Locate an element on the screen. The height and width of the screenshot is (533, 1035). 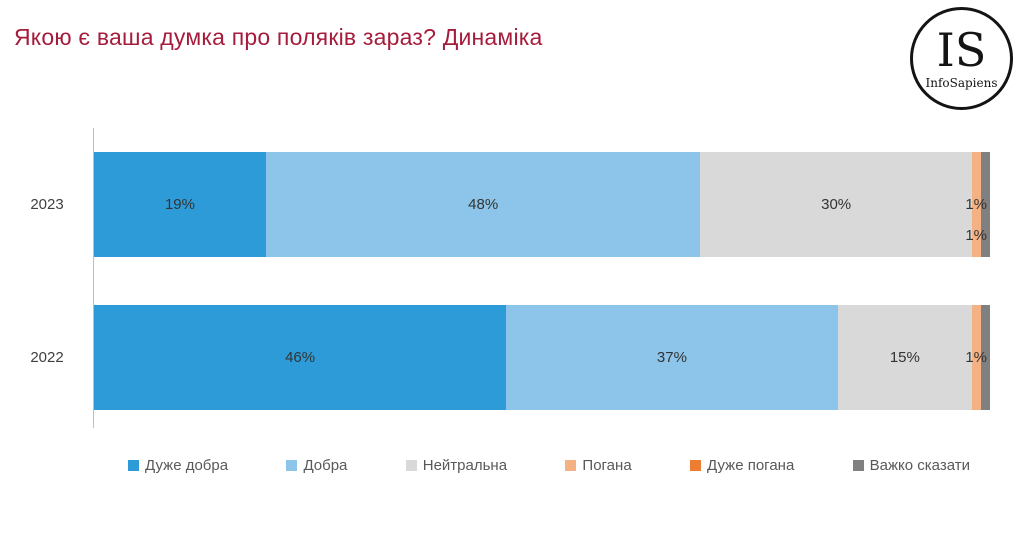
legend-label: Важко сказати is located at coordinates (919, 465).